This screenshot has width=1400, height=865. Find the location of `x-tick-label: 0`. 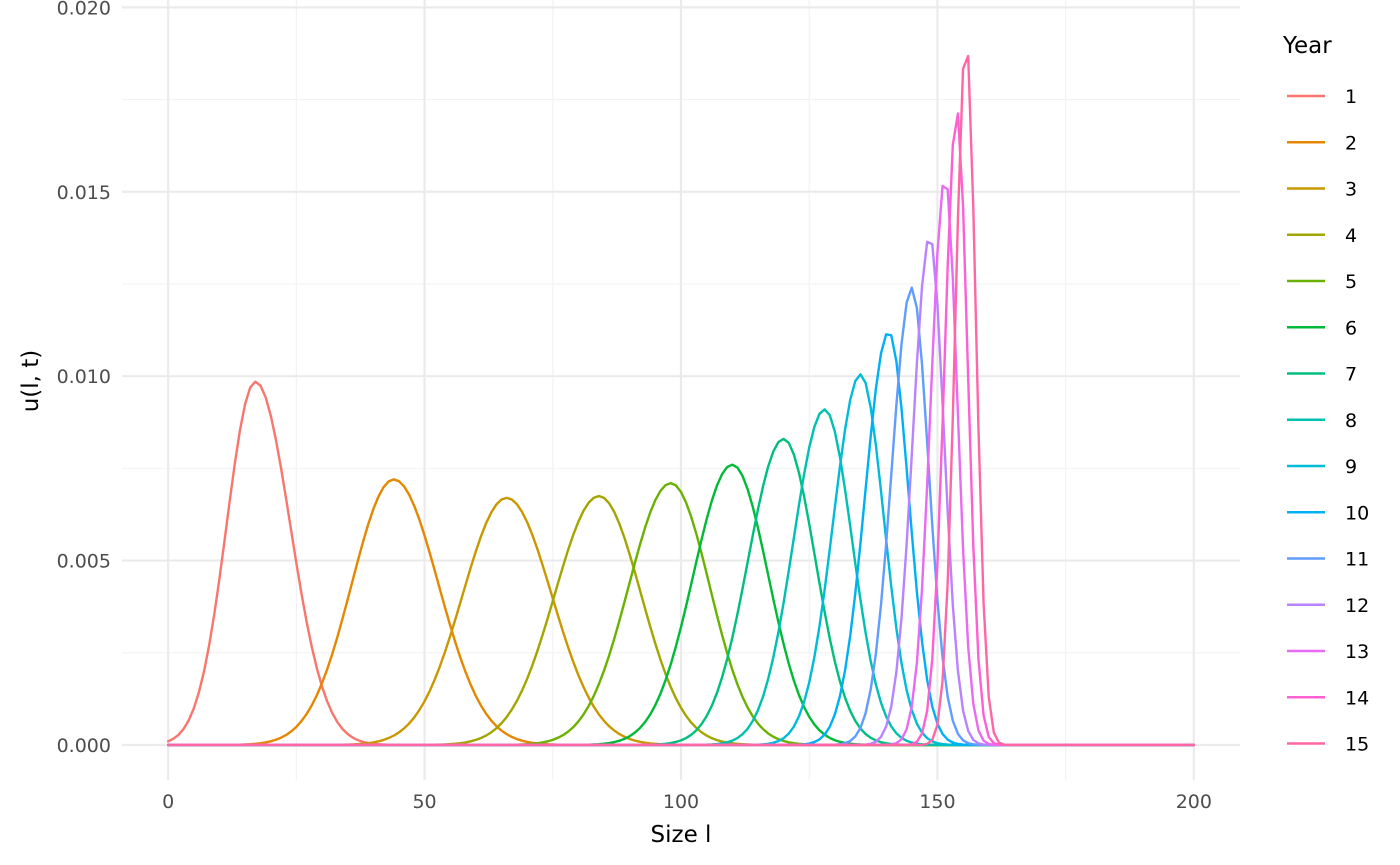

x-tick-label: 0 is located at coordinates (168, 802).